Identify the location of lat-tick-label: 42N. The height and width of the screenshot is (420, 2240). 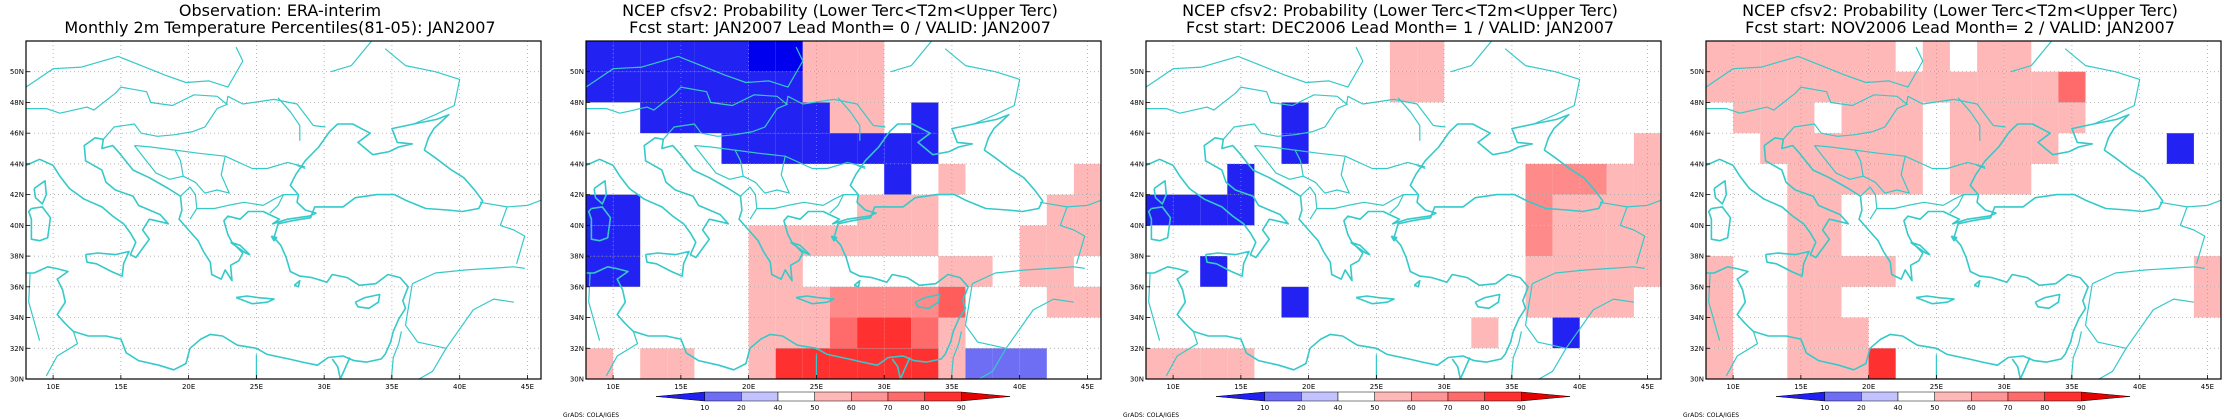
(577, 195).